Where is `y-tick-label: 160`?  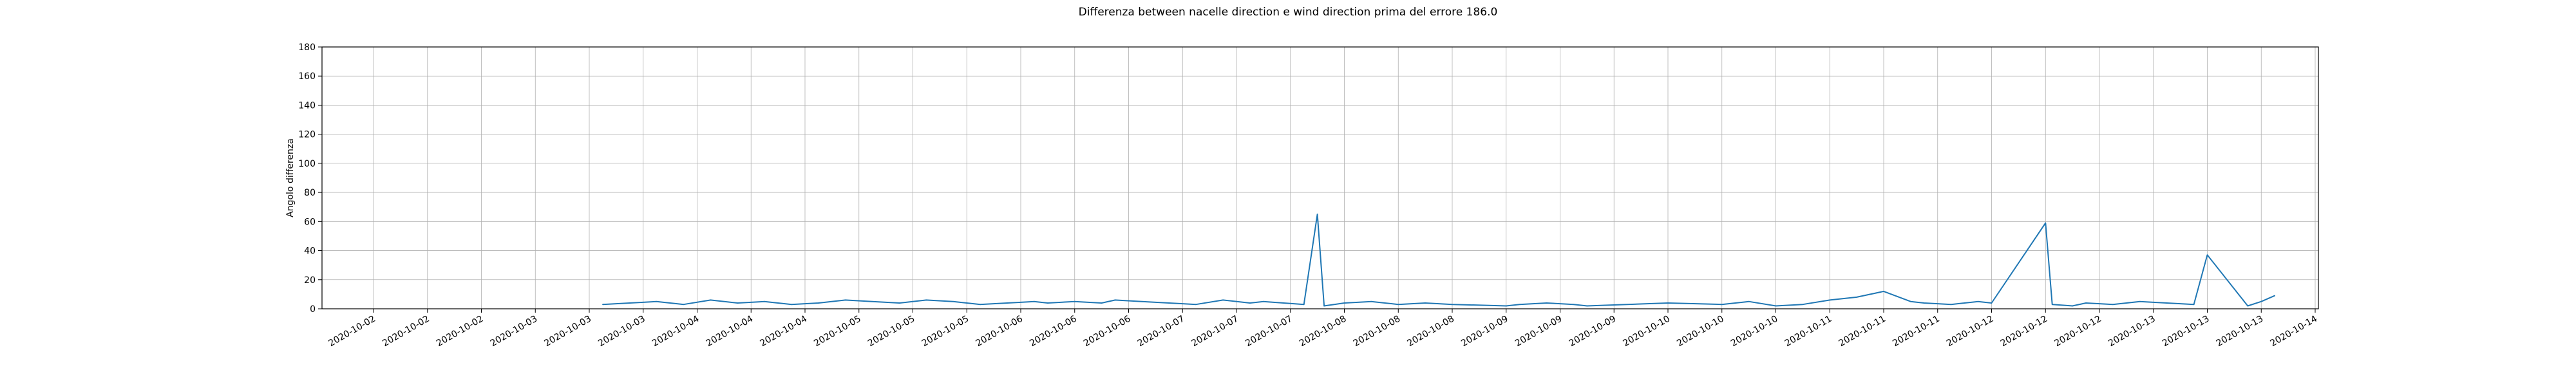
y-tick-label: 160 is located at coordinates (307, 76).